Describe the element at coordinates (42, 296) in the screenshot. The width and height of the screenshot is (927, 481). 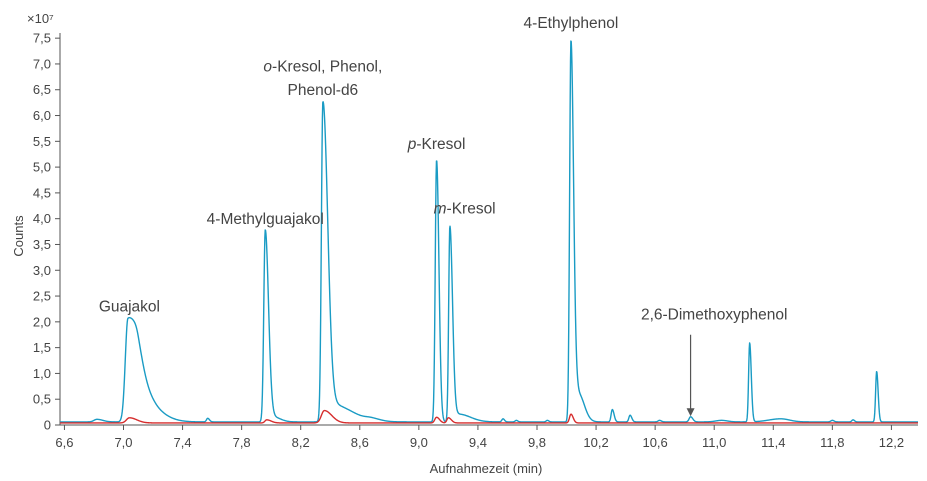
I see `y-tick-label: 2,5` at that location.